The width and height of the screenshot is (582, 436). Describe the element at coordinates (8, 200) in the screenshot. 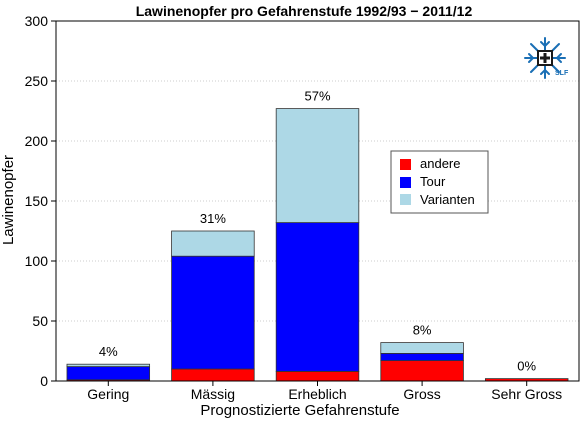

I see `y-axis-label: Lawinenopfer` at that location.